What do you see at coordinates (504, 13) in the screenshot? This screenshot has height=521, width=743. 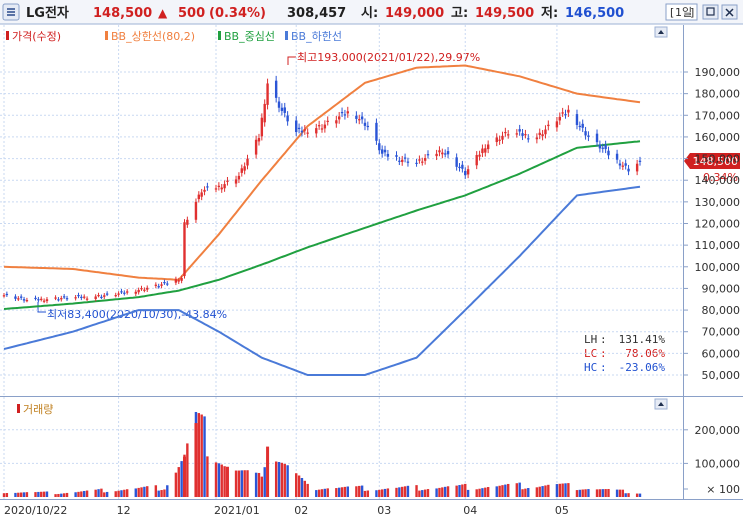 I see `high-price: 149,500` at bounding box center [504, 13].